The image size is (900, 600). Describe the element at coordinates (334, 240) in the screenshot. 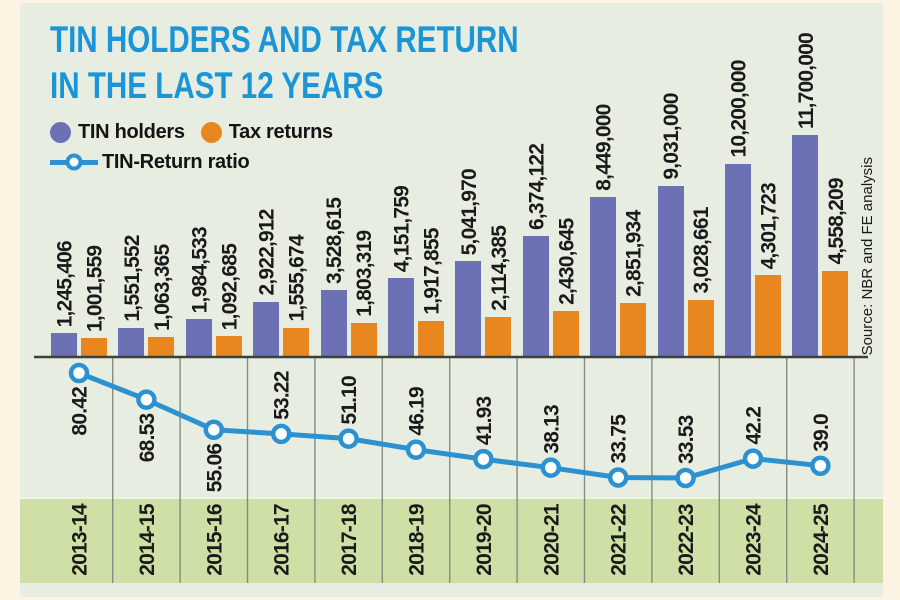

I see `bar-value-label: 3,528,615` at that location.